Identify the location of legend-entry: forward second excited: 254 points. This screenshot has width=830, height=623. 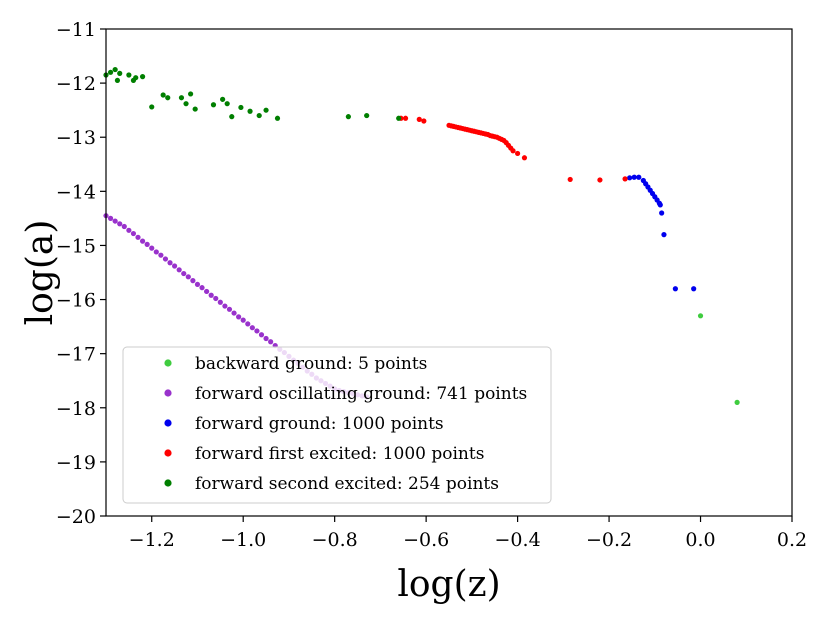
(347, 484).